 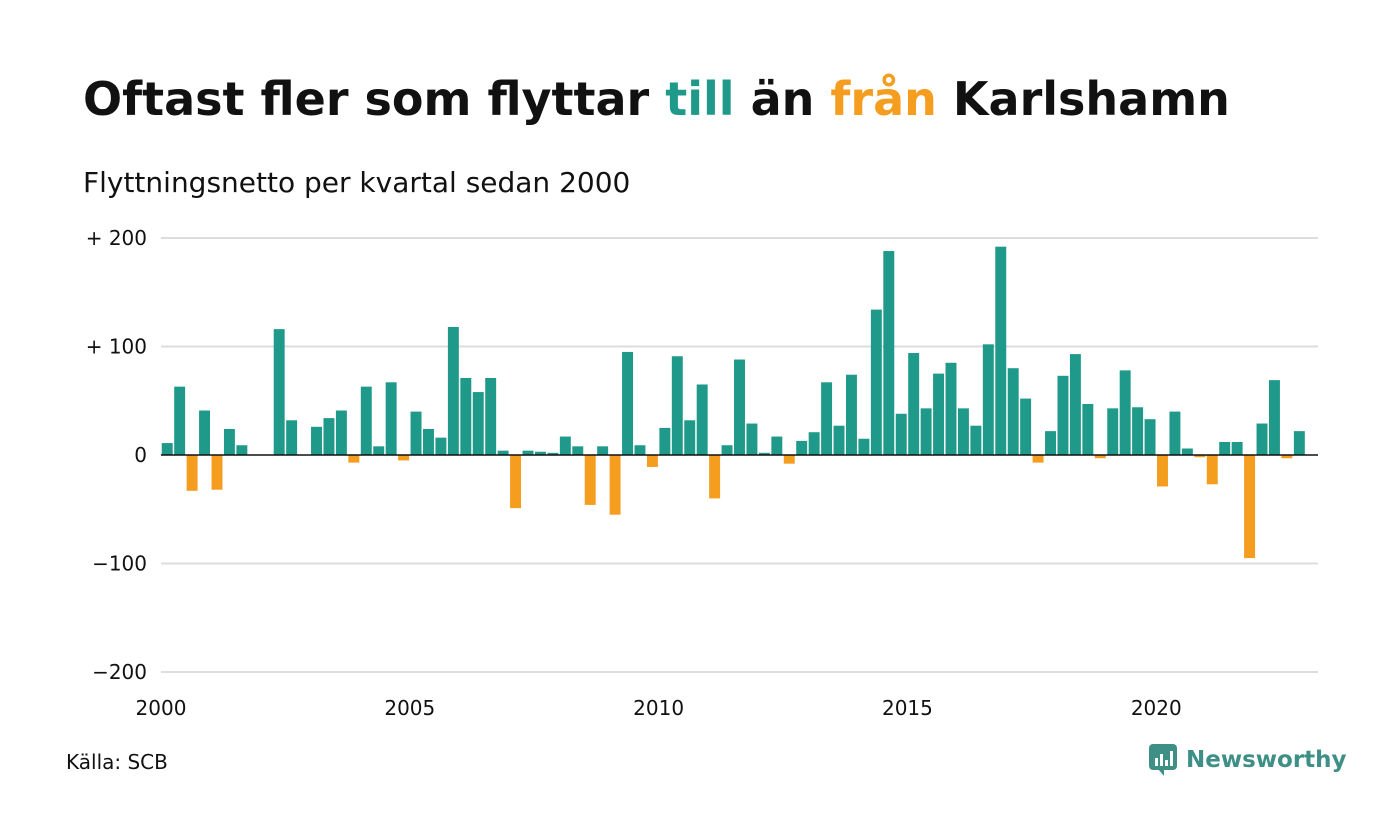 I want to click on y-tick-label: −100, so click(x=119, y=564).